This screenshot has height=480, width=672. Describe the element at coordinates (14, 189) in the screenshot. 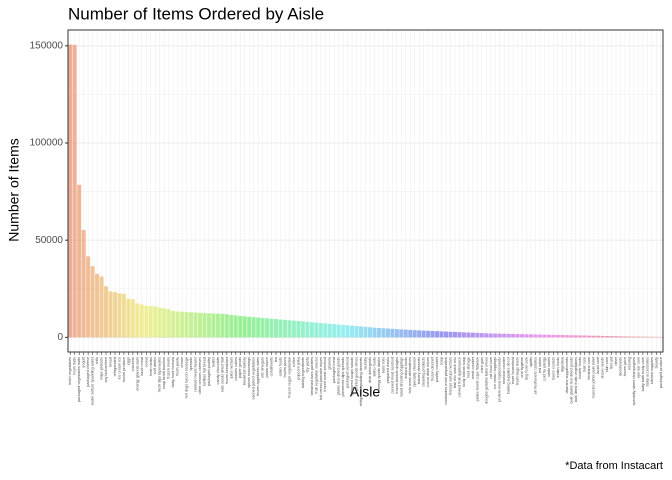

I see `y-axis-label: Number of Items` at that location.